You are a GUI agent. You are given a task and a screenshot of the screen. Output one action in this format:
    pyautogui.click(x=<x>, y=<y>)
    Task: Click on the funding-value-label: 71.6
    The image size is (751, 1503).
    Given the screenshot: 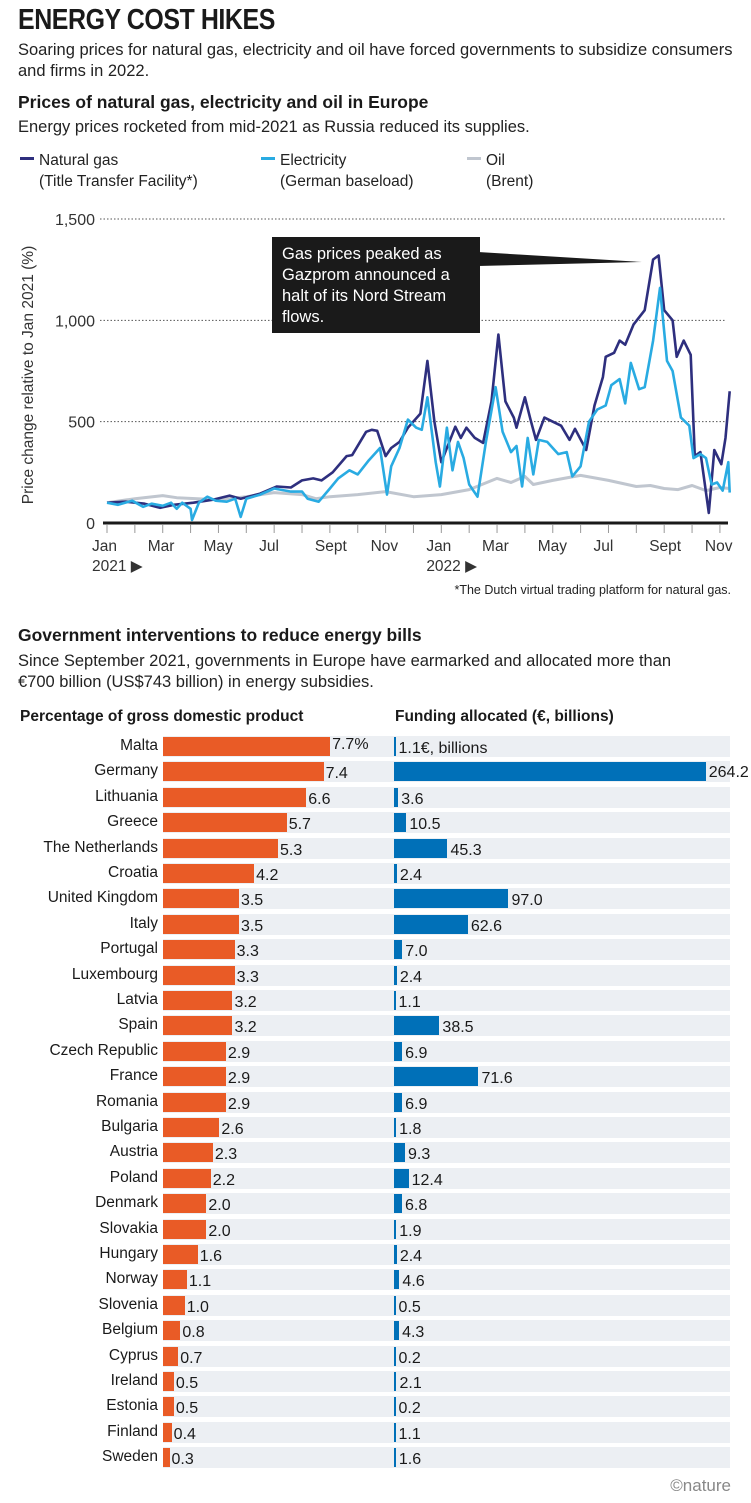 What is the action you would take?
    pyautogui.click(x=497, y=1079)
    